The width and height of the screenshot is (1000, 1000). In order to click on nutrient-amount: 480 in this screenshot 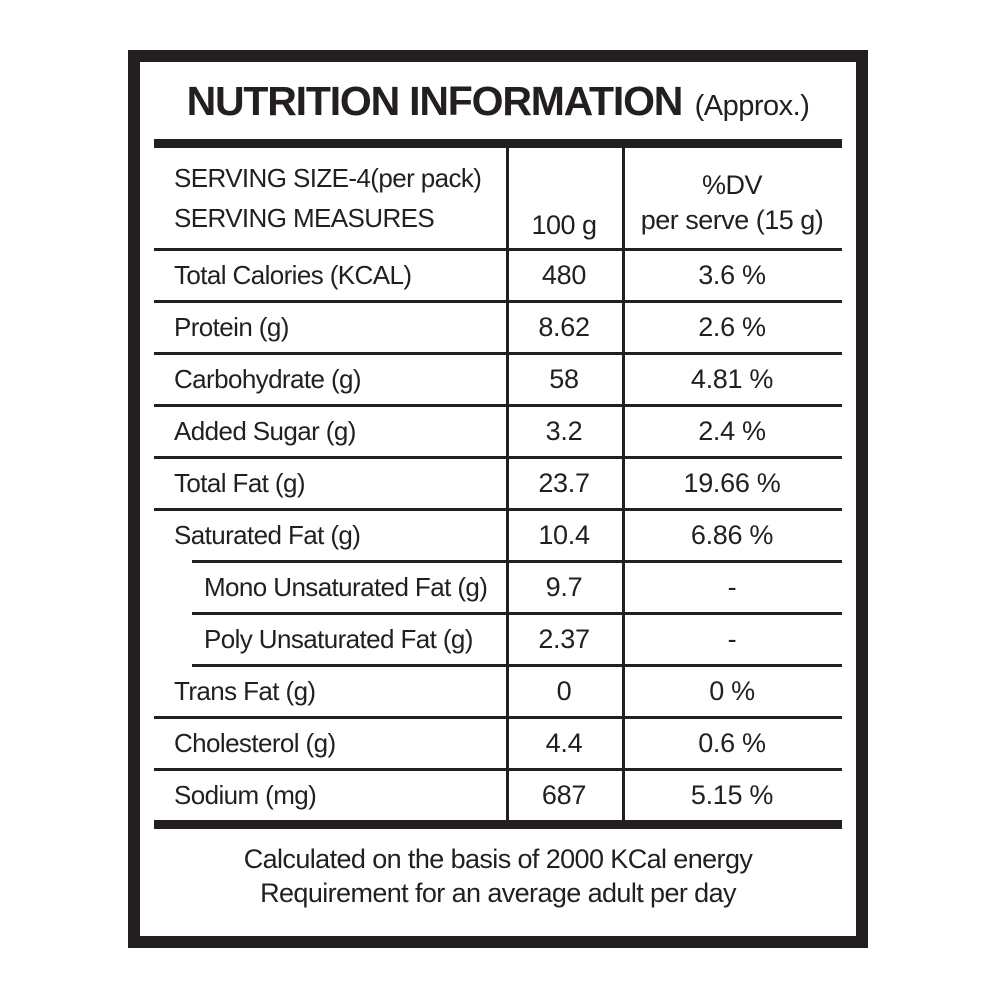, I will do `click(564, 275)`.